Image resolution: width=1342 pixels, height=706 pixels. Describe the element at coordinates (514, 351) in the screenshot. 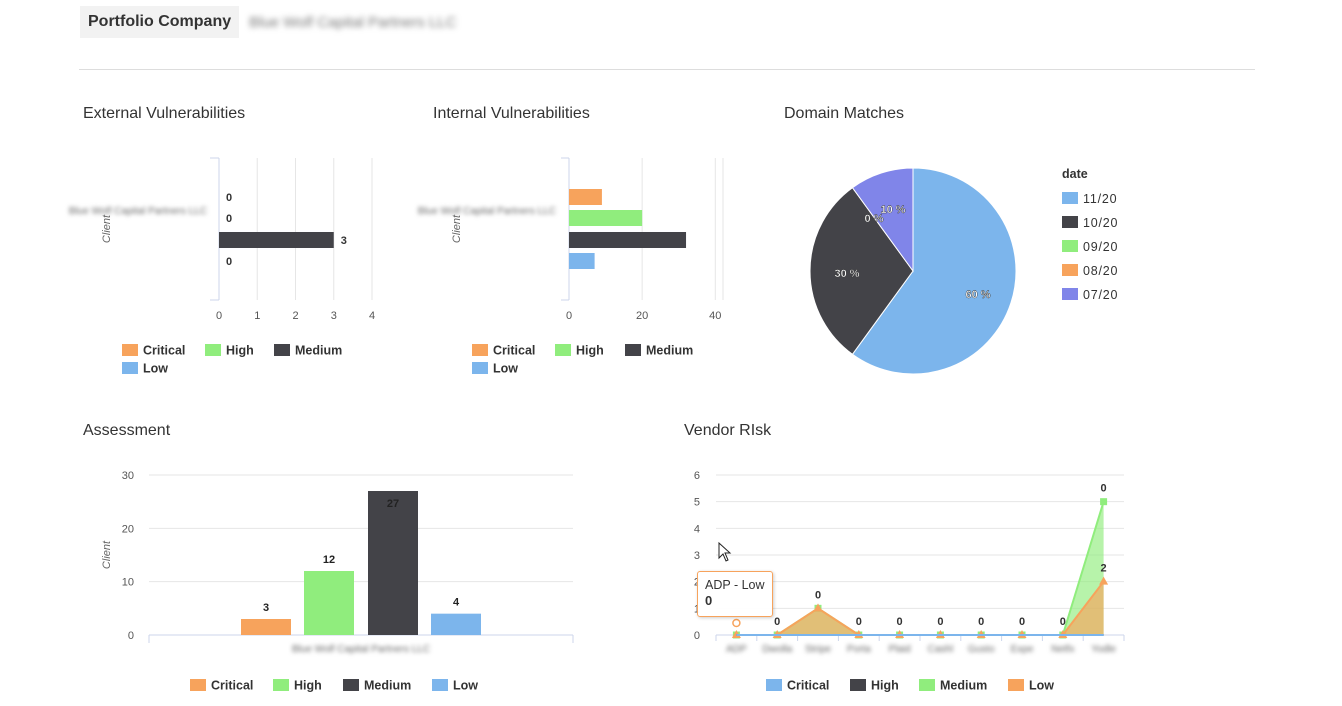

I see `int-legend-label-critical: Critical` at that location.